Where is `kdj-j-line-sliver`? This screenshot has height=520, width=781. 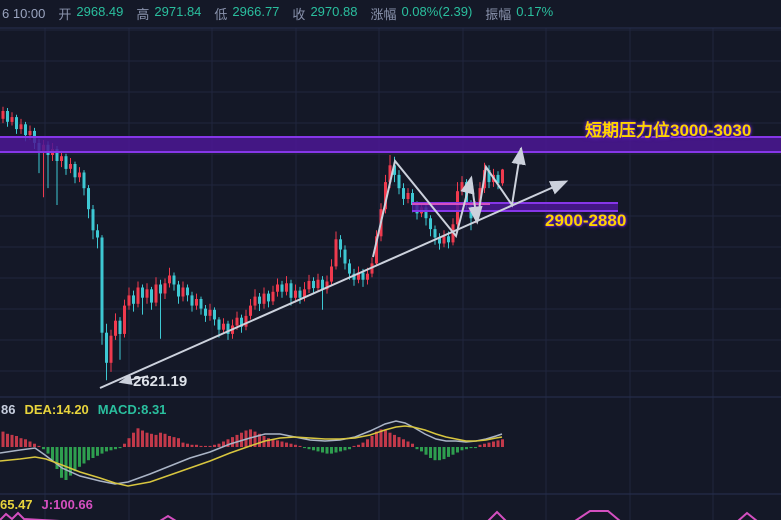
kdj-j-line-sliver is located at coordinates (390, 515).